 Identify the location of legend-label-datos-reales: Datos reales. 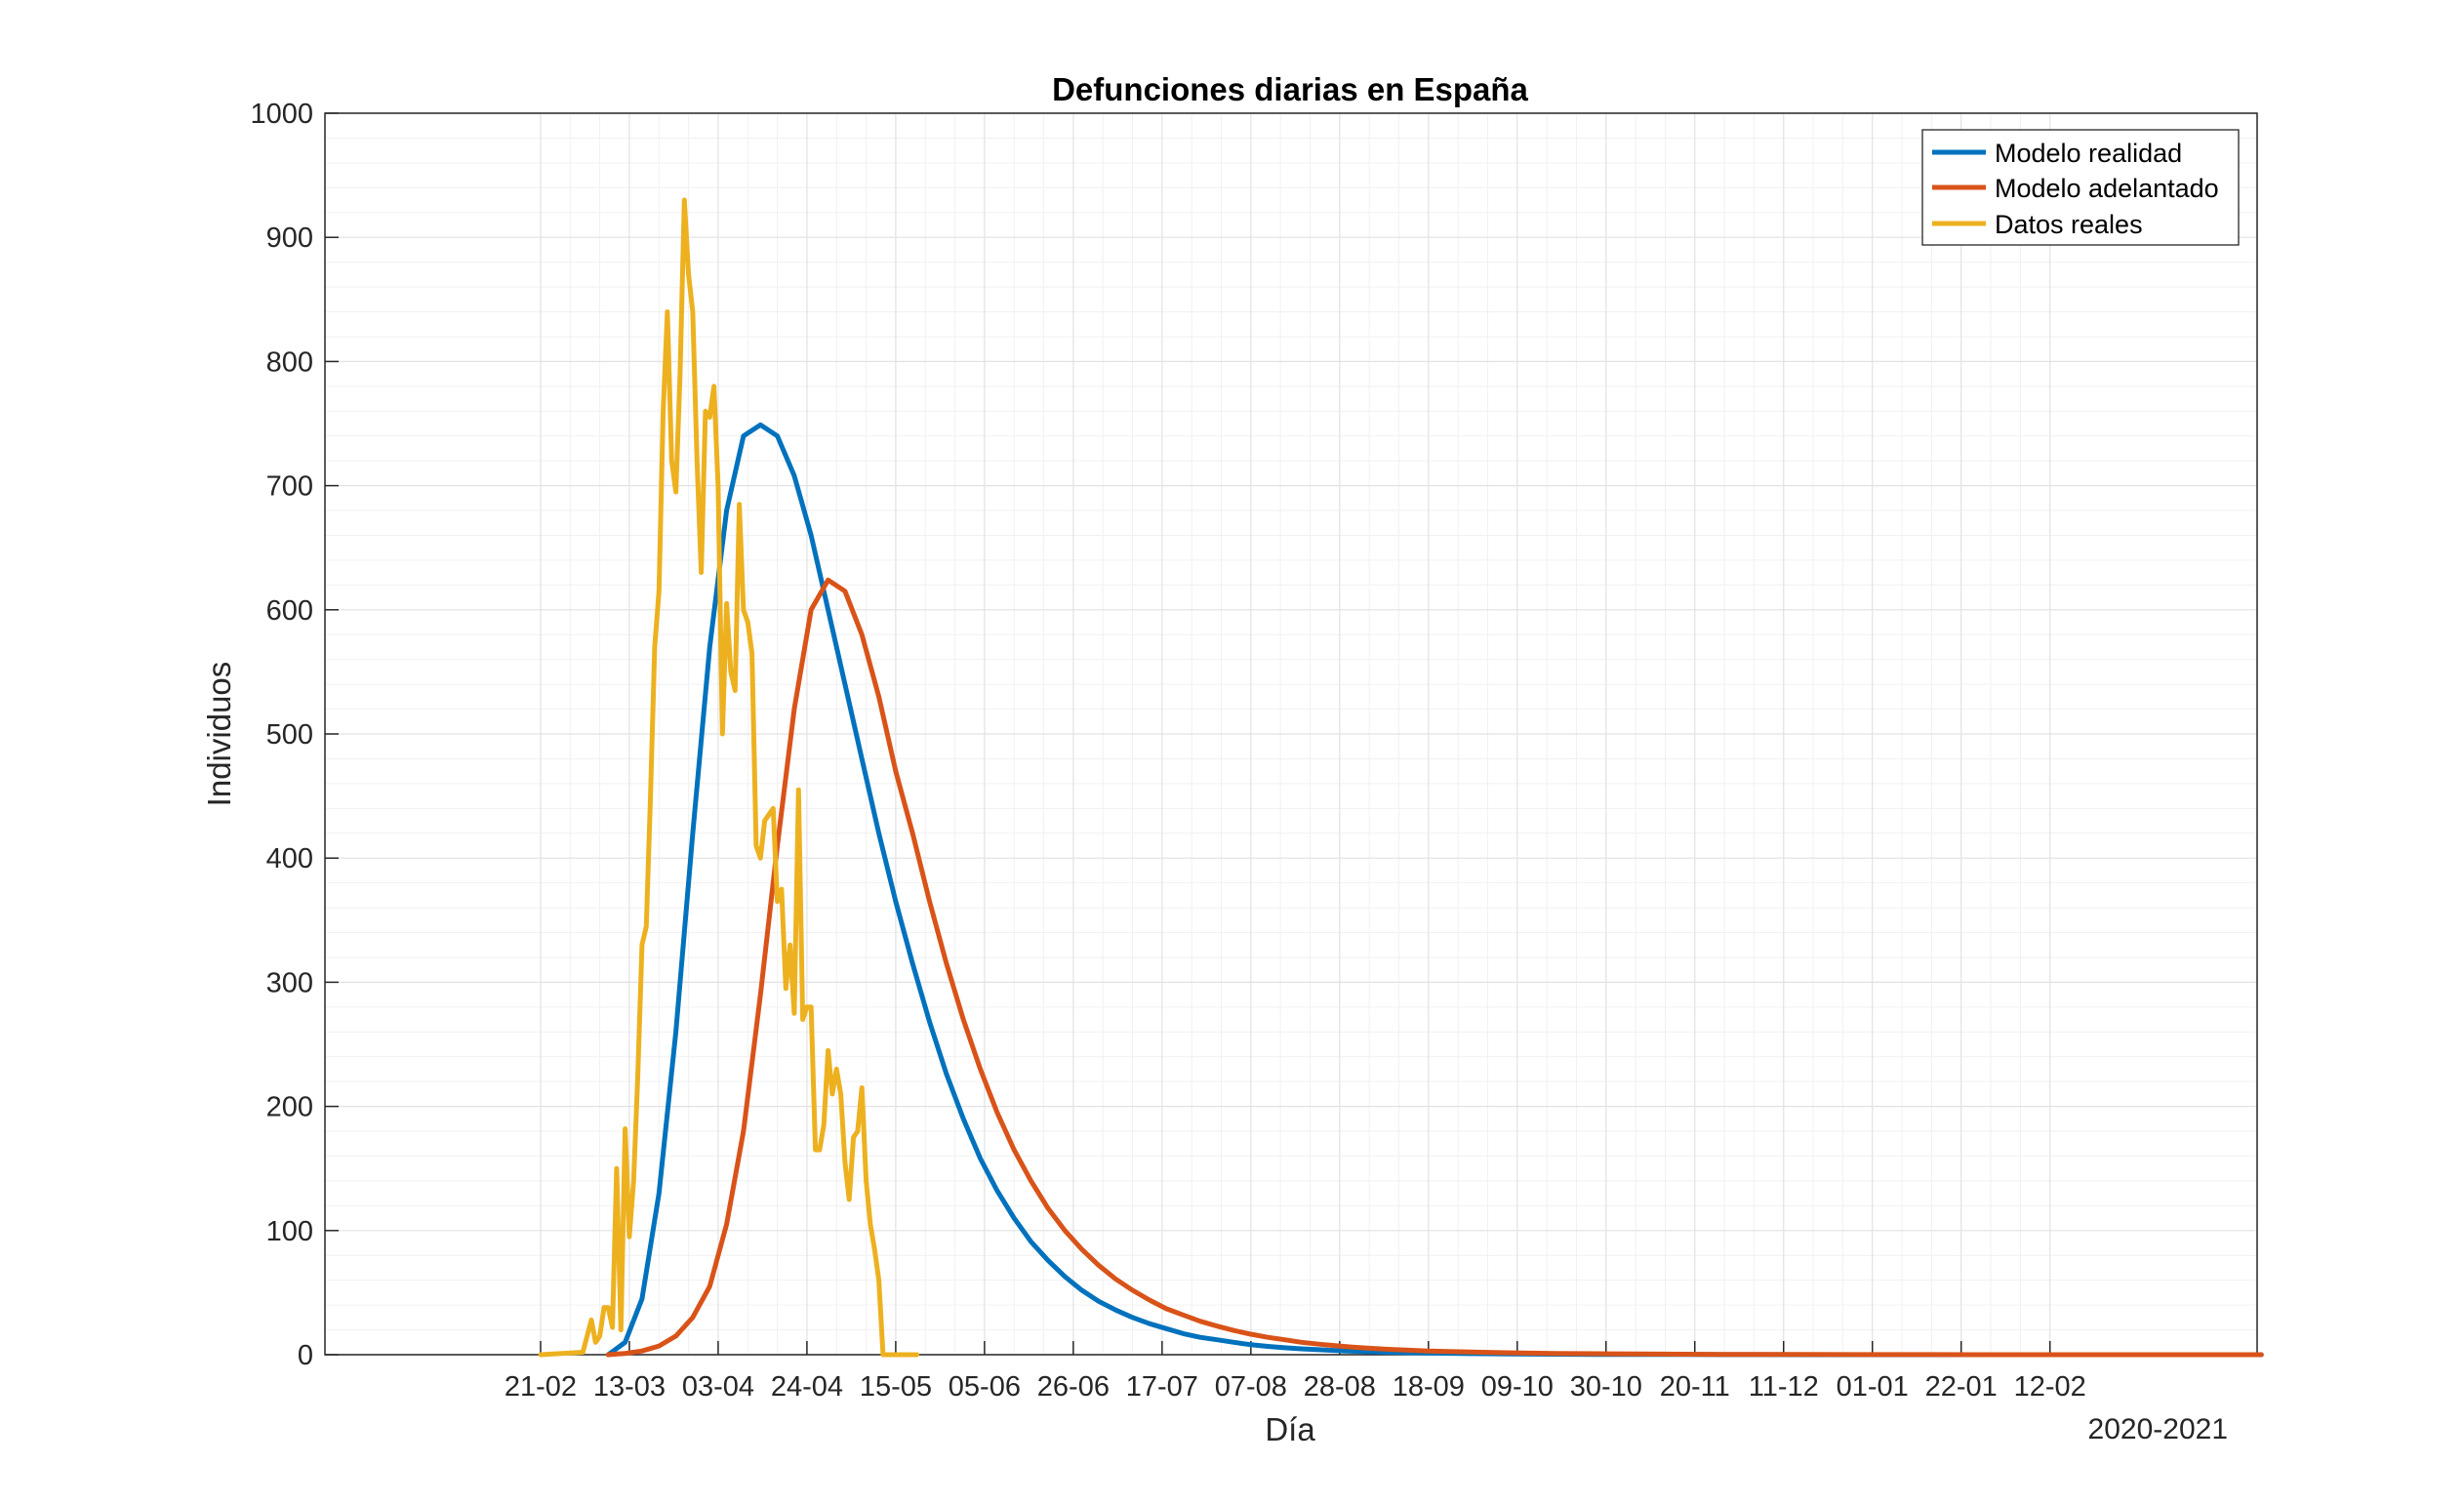
(2069, 224).